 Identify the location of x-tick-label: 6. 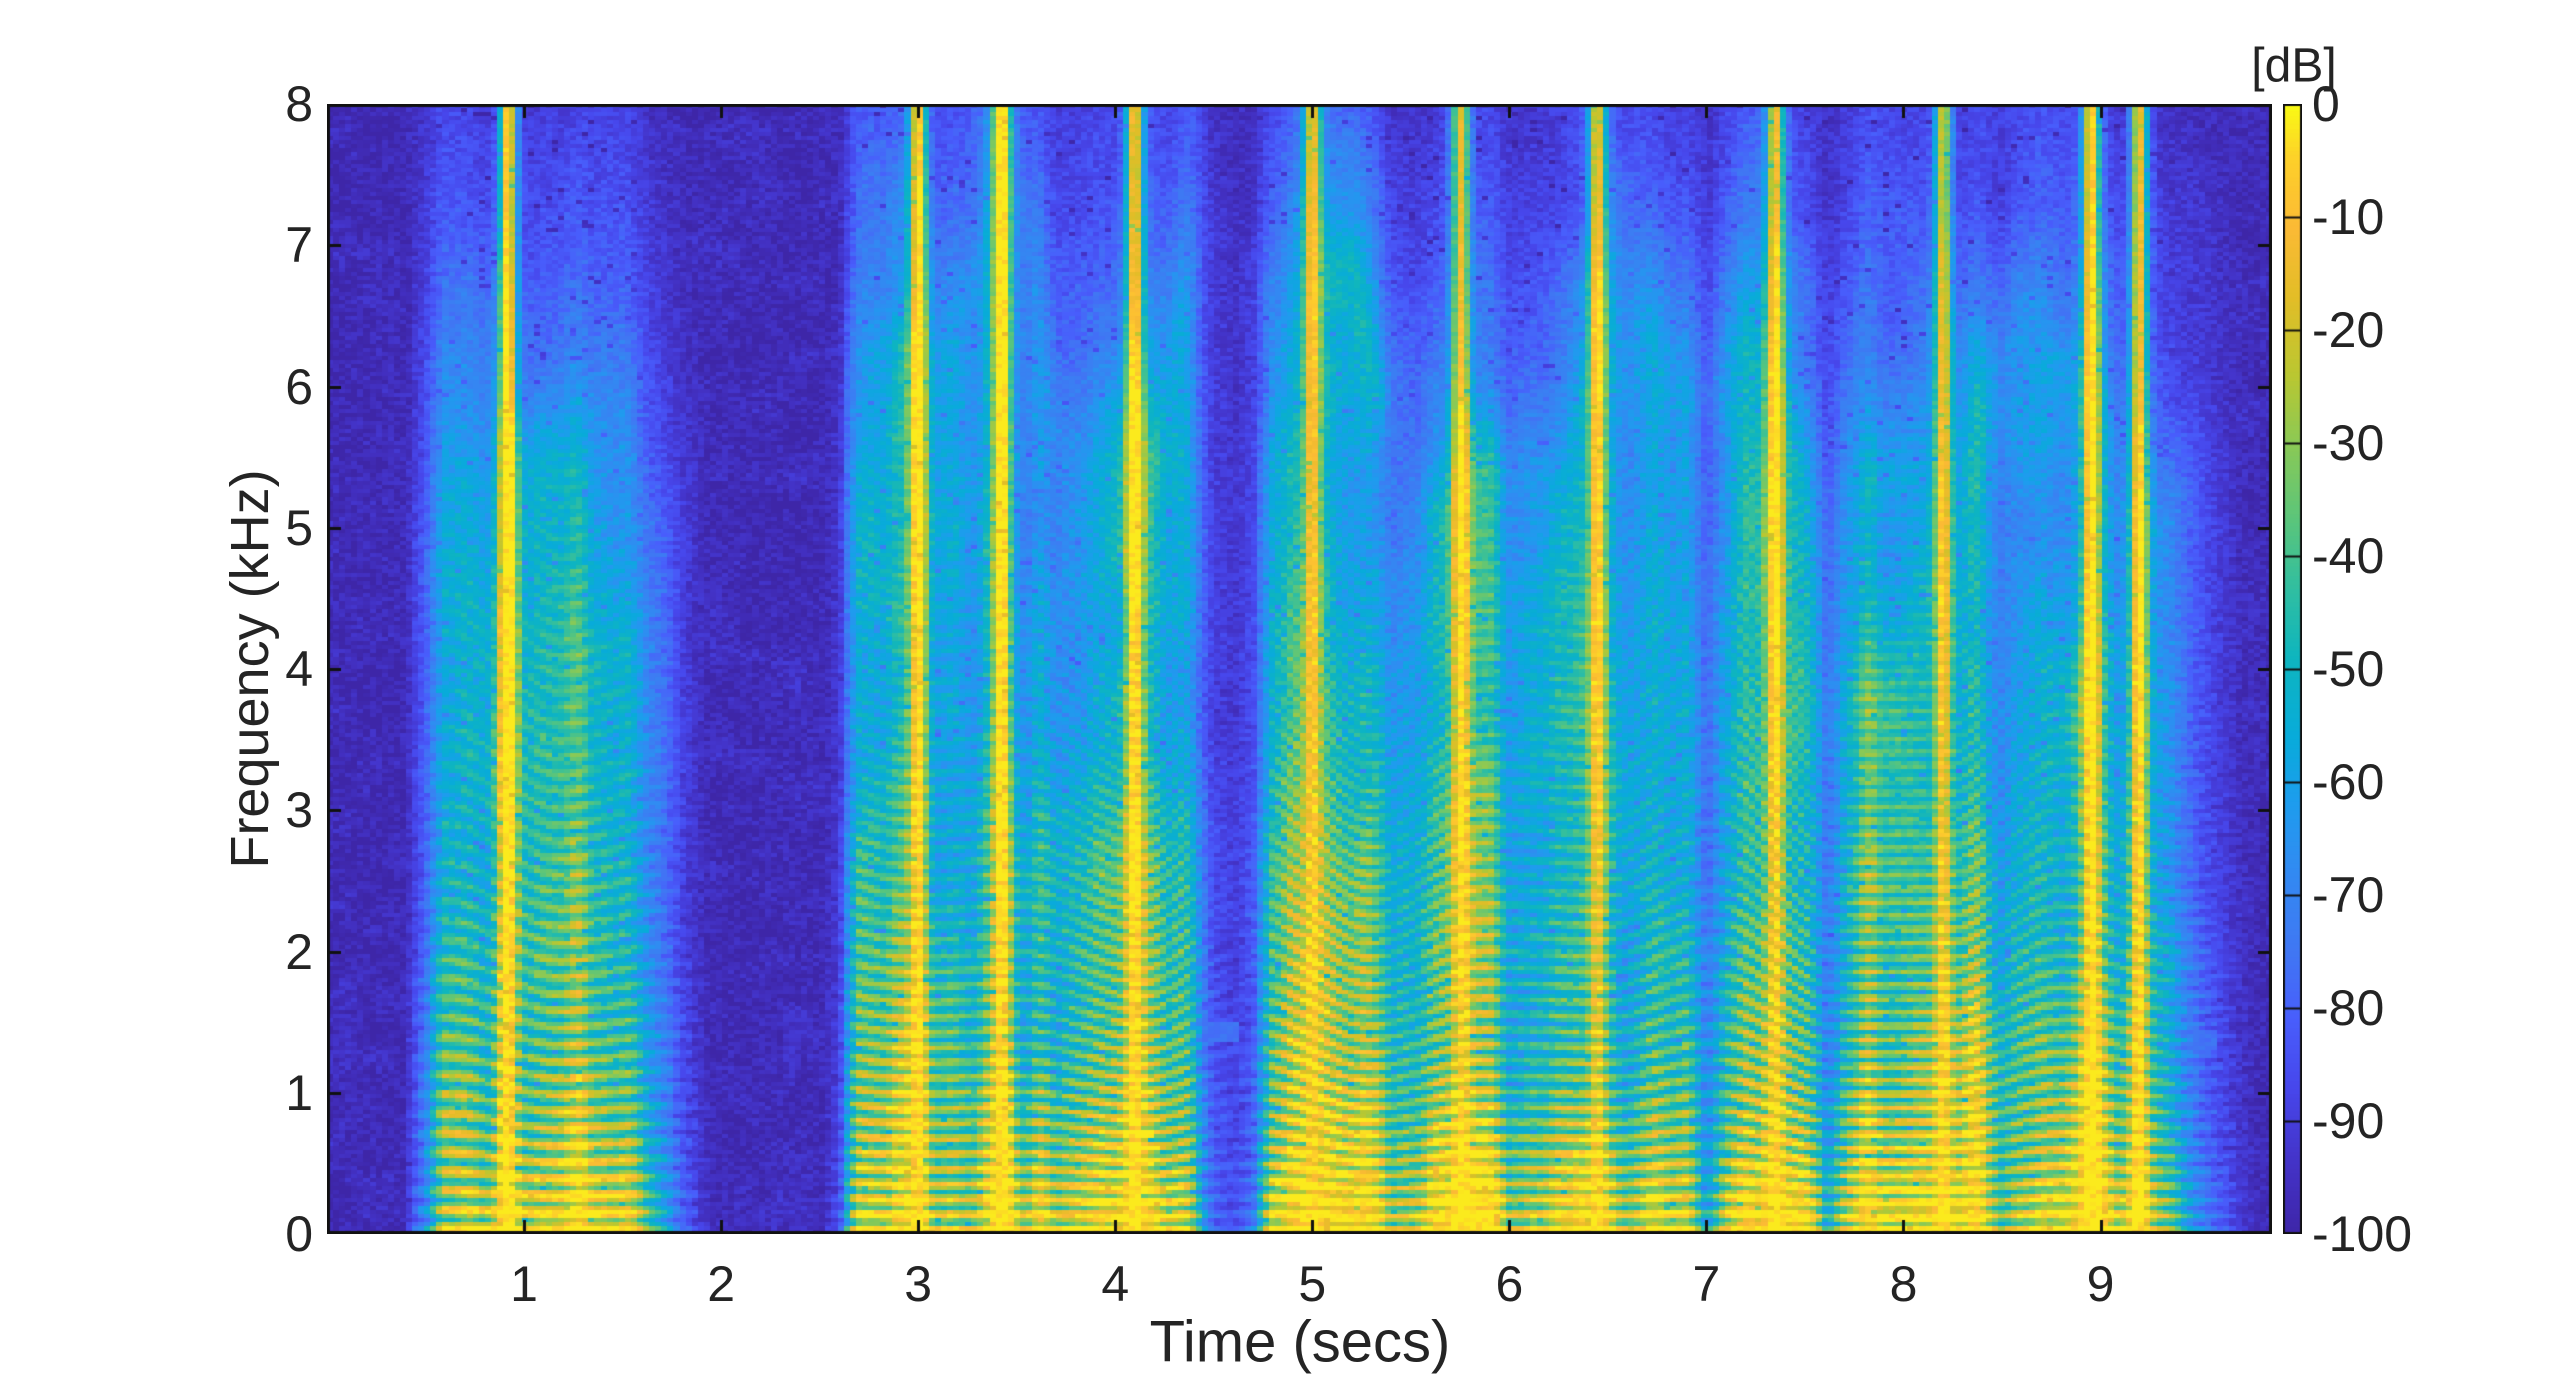
(1509, 1284).